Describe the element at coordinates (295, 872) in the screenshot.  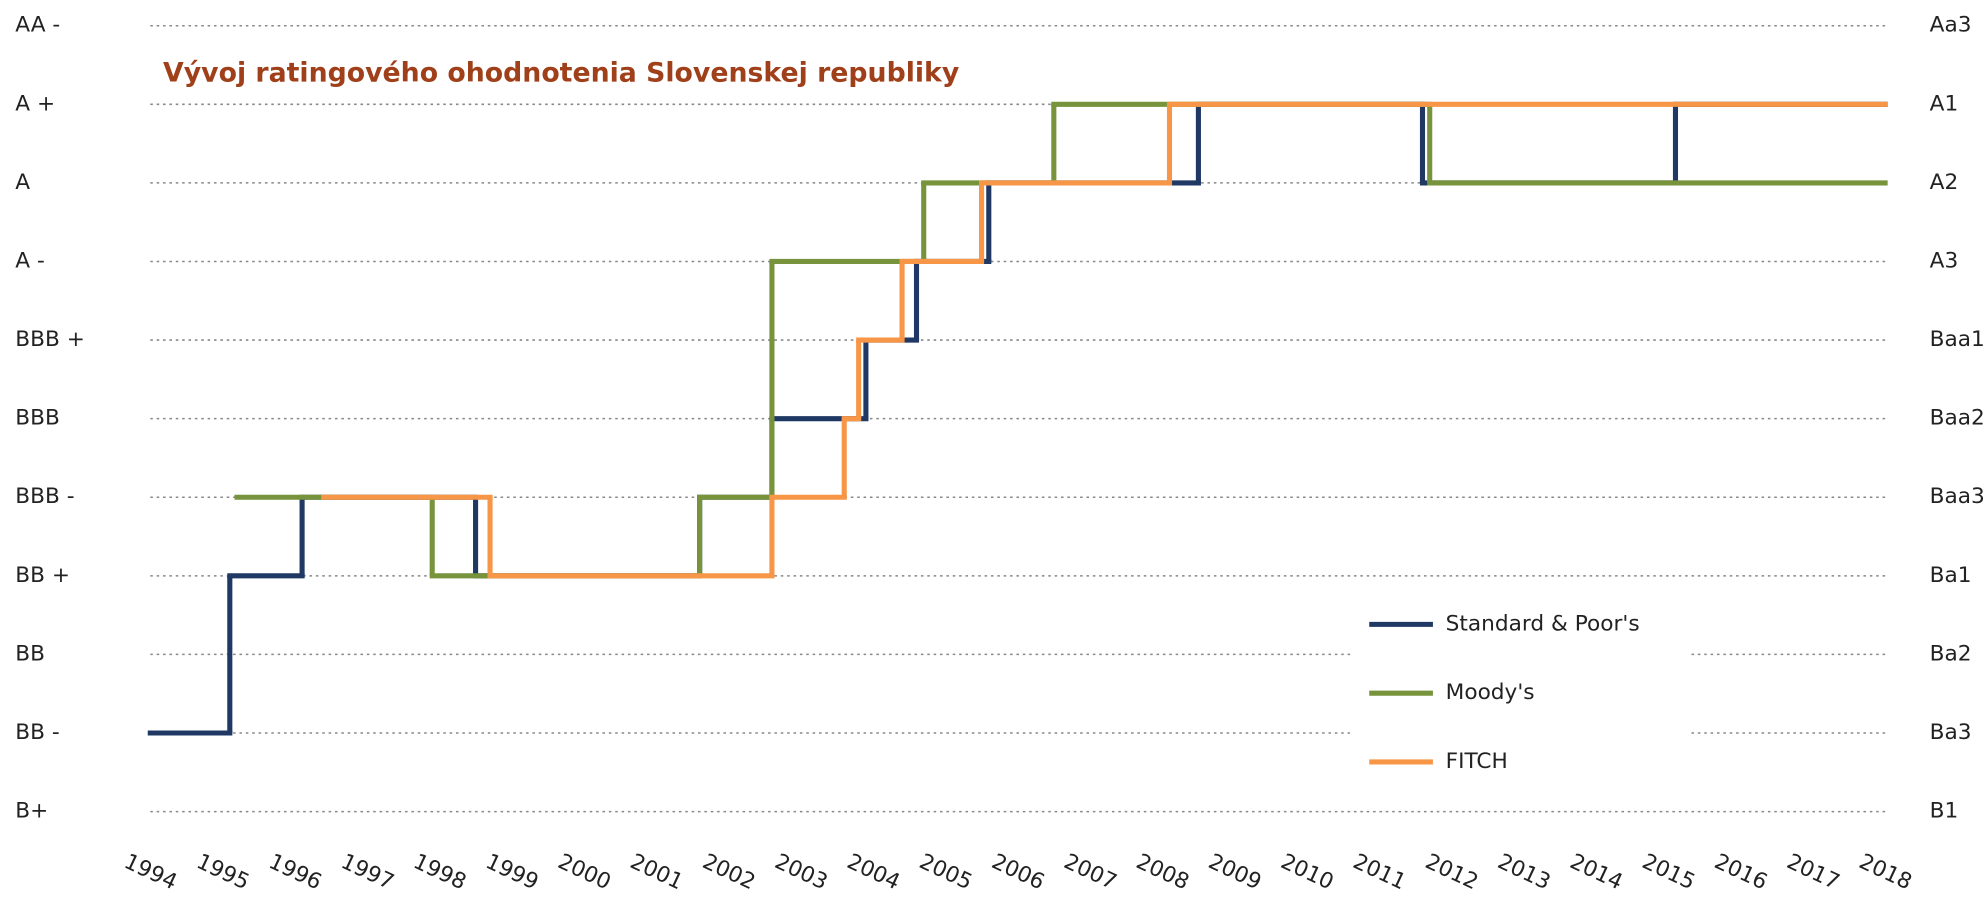
I see `x-tick-label: 1996` at that location.